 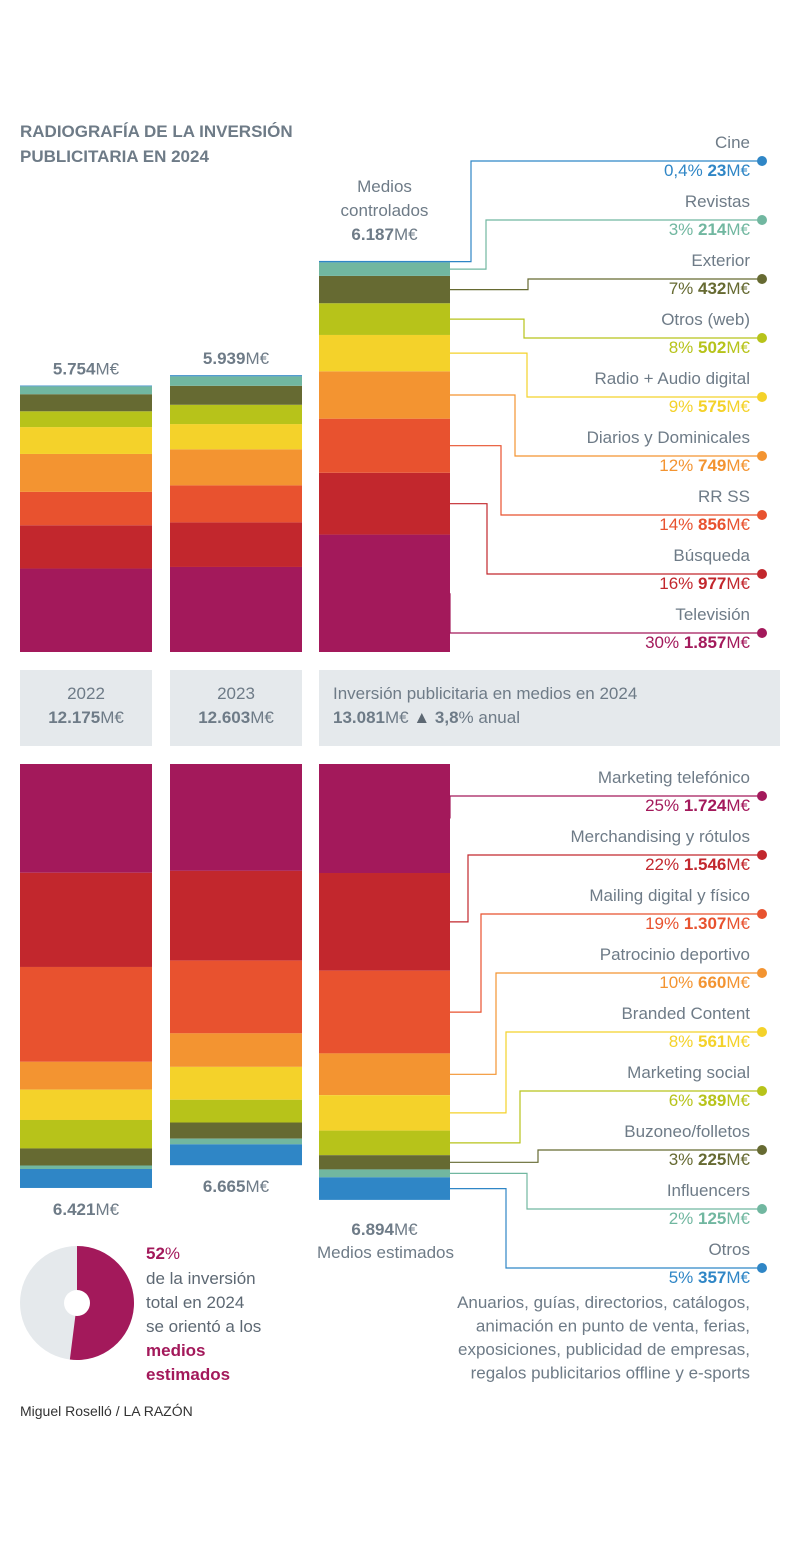 I want to click on bar-segment-marketing-social-2022, so click(x=86, y=1134).